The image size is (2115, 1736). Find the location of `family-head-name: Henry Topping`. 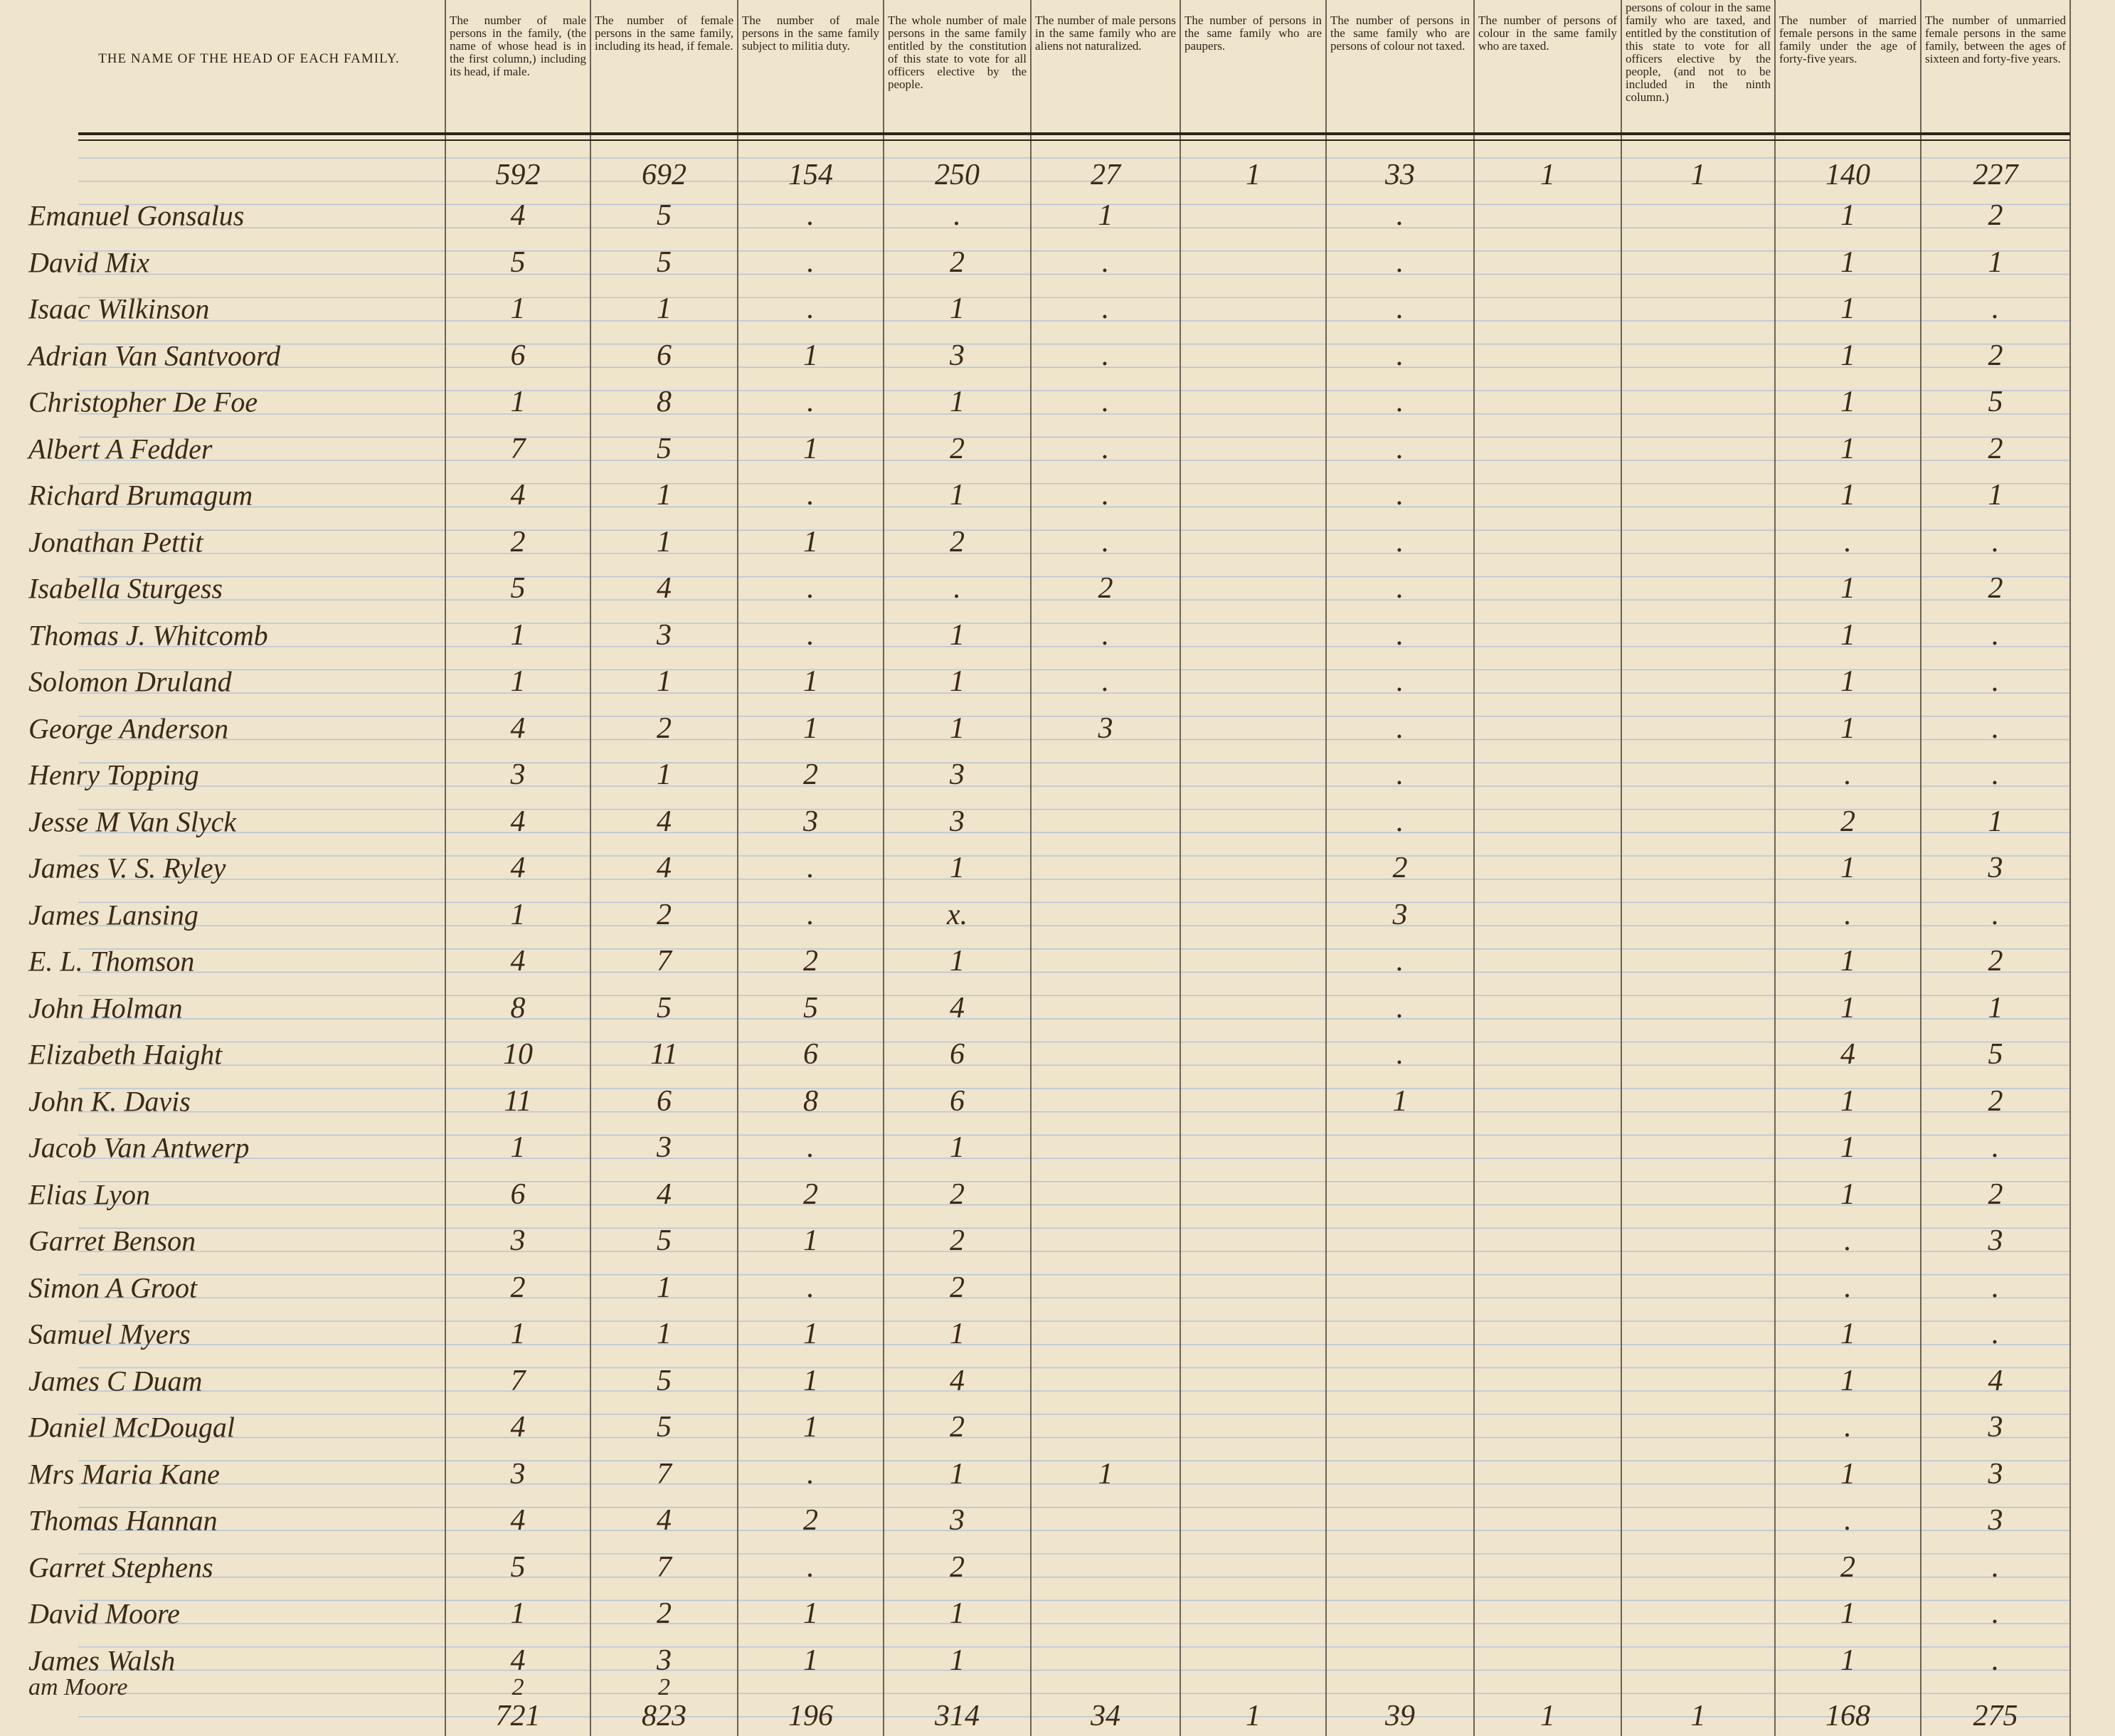

family-head-name: Henry Topping is located at coordinates (113, 775).